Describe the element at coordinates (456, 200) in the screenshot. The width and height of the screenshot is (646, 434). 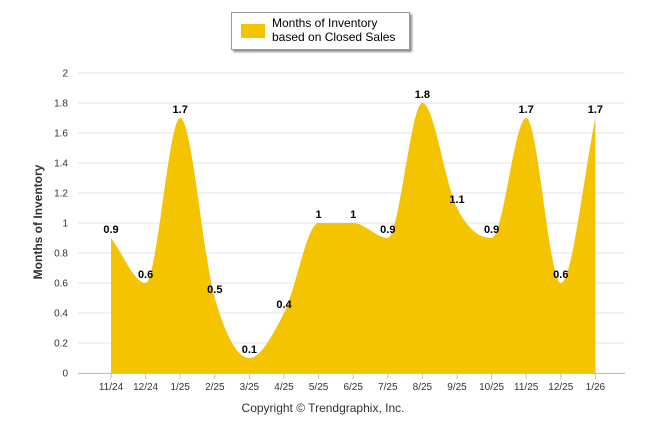
I see `data-label: 1.1` at that location.